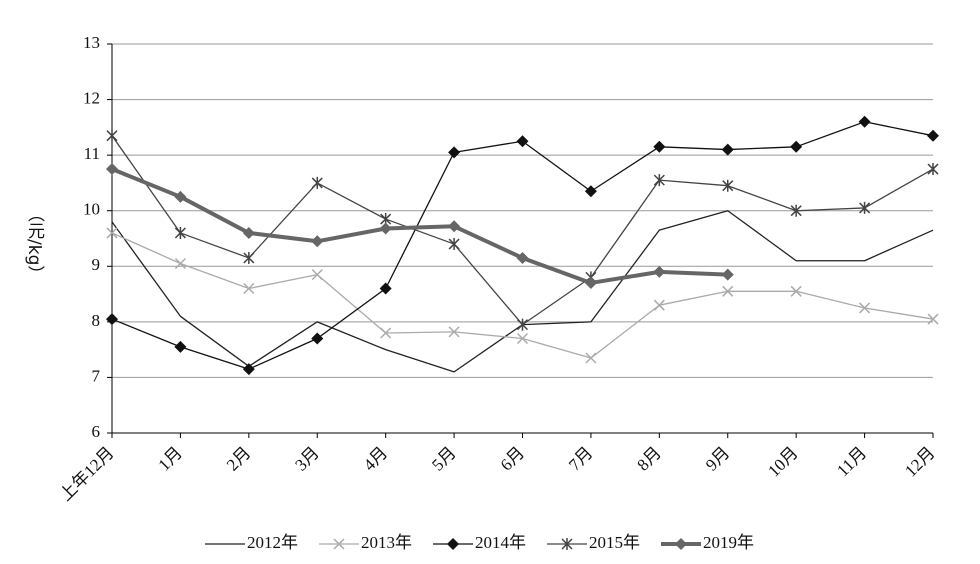 This screenshot has height=564, width=980. I want to click on legend-label: 2012年, so click(272, 542).